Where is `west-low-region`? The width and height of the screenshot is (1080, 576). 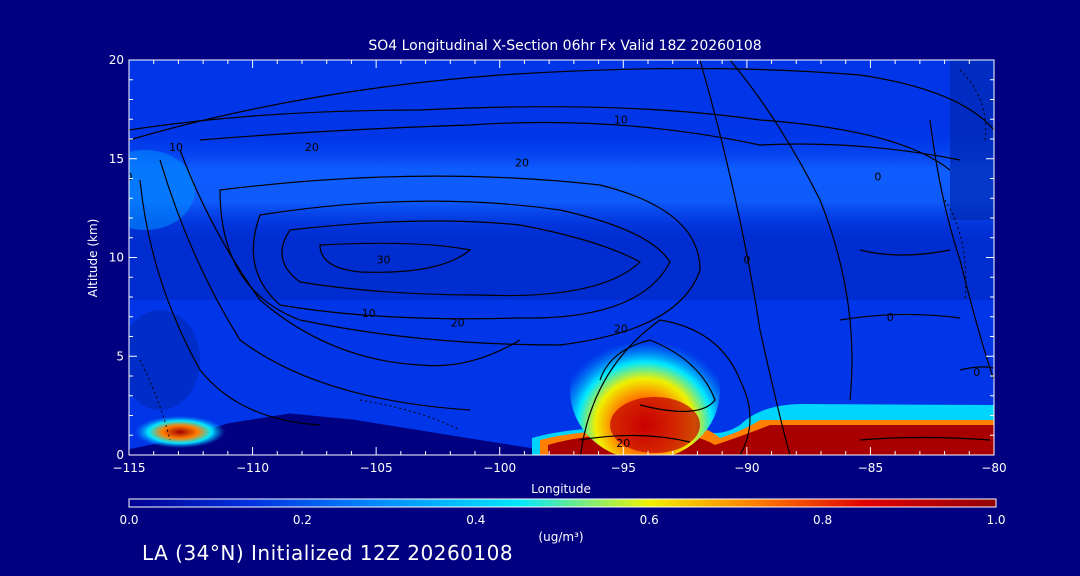 west-low-region is located at coordinates (164, 360).